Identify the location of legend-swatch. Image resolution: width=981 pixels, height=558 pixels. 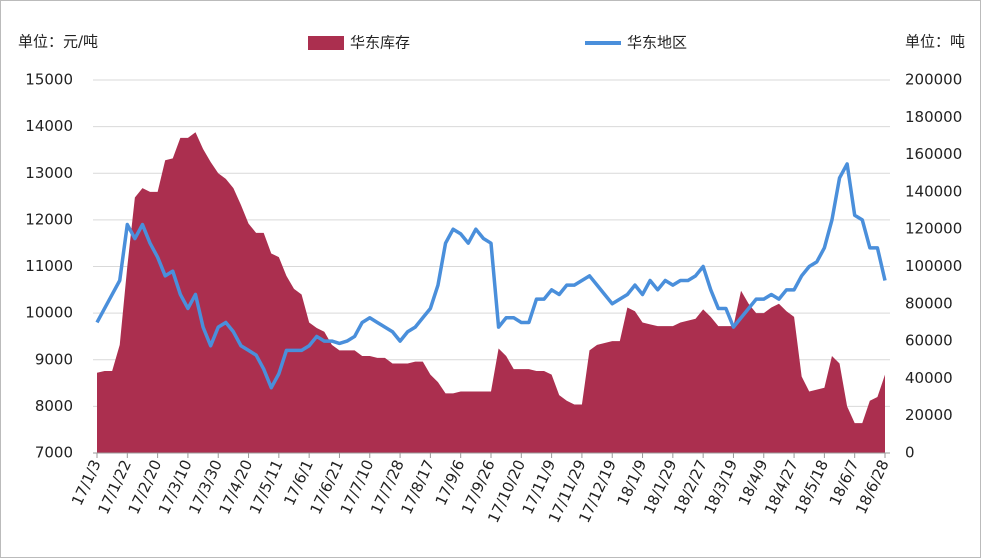
(326, 43).